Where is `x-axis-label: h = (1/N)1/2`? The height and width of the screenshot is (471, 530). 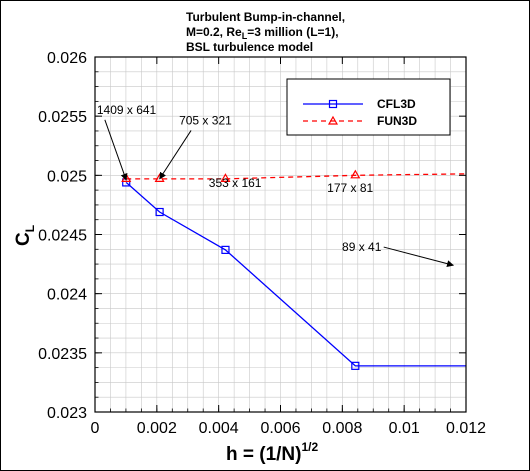 x-axis-label: h = (1/N)1/2 is located at coordinates (272, 452).